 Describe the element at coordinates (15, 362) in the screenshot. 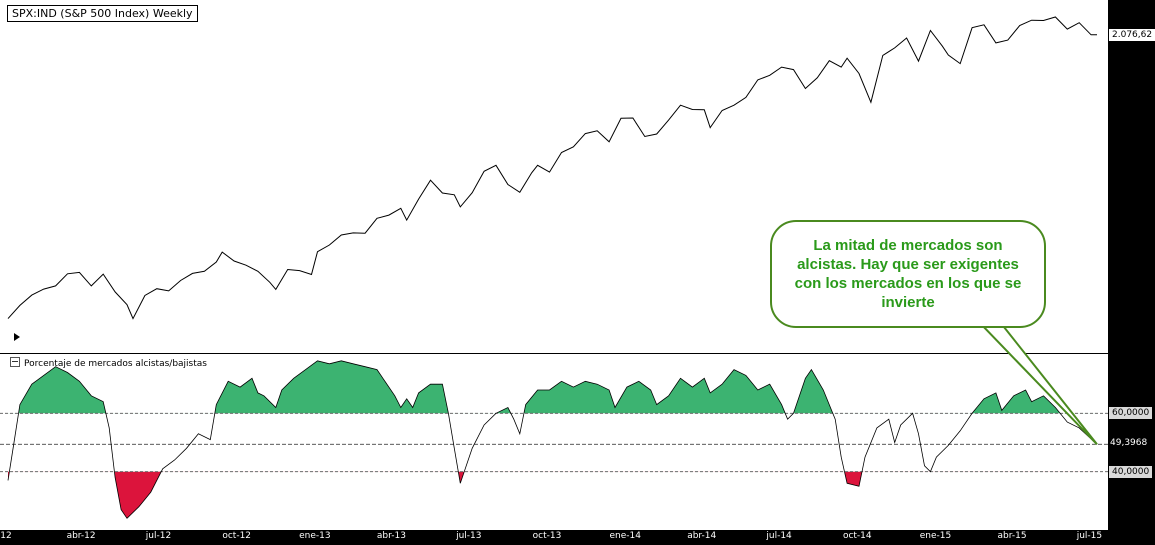

I see `collapse-icon` at that location.